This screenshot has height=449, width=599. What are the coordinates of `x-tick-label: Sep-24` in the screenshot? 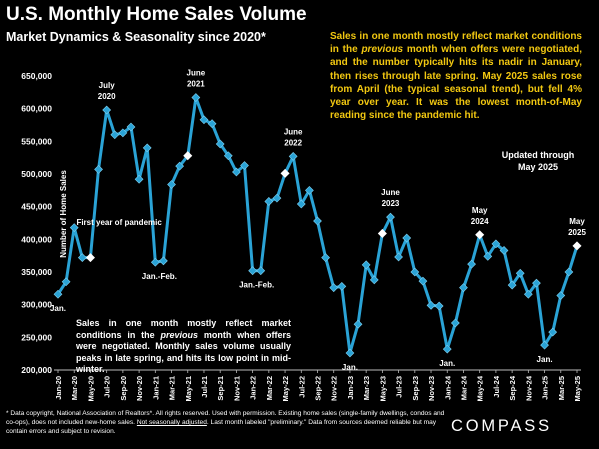 It's located at (512, 387).